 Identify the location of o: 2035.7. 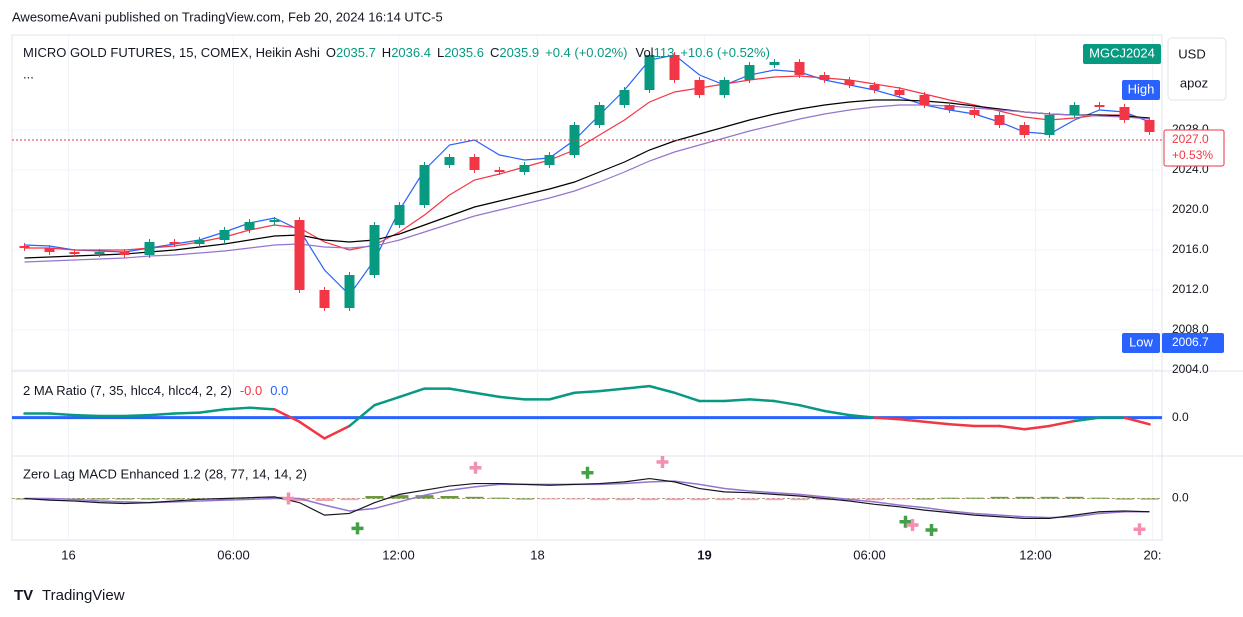
(356, 52).